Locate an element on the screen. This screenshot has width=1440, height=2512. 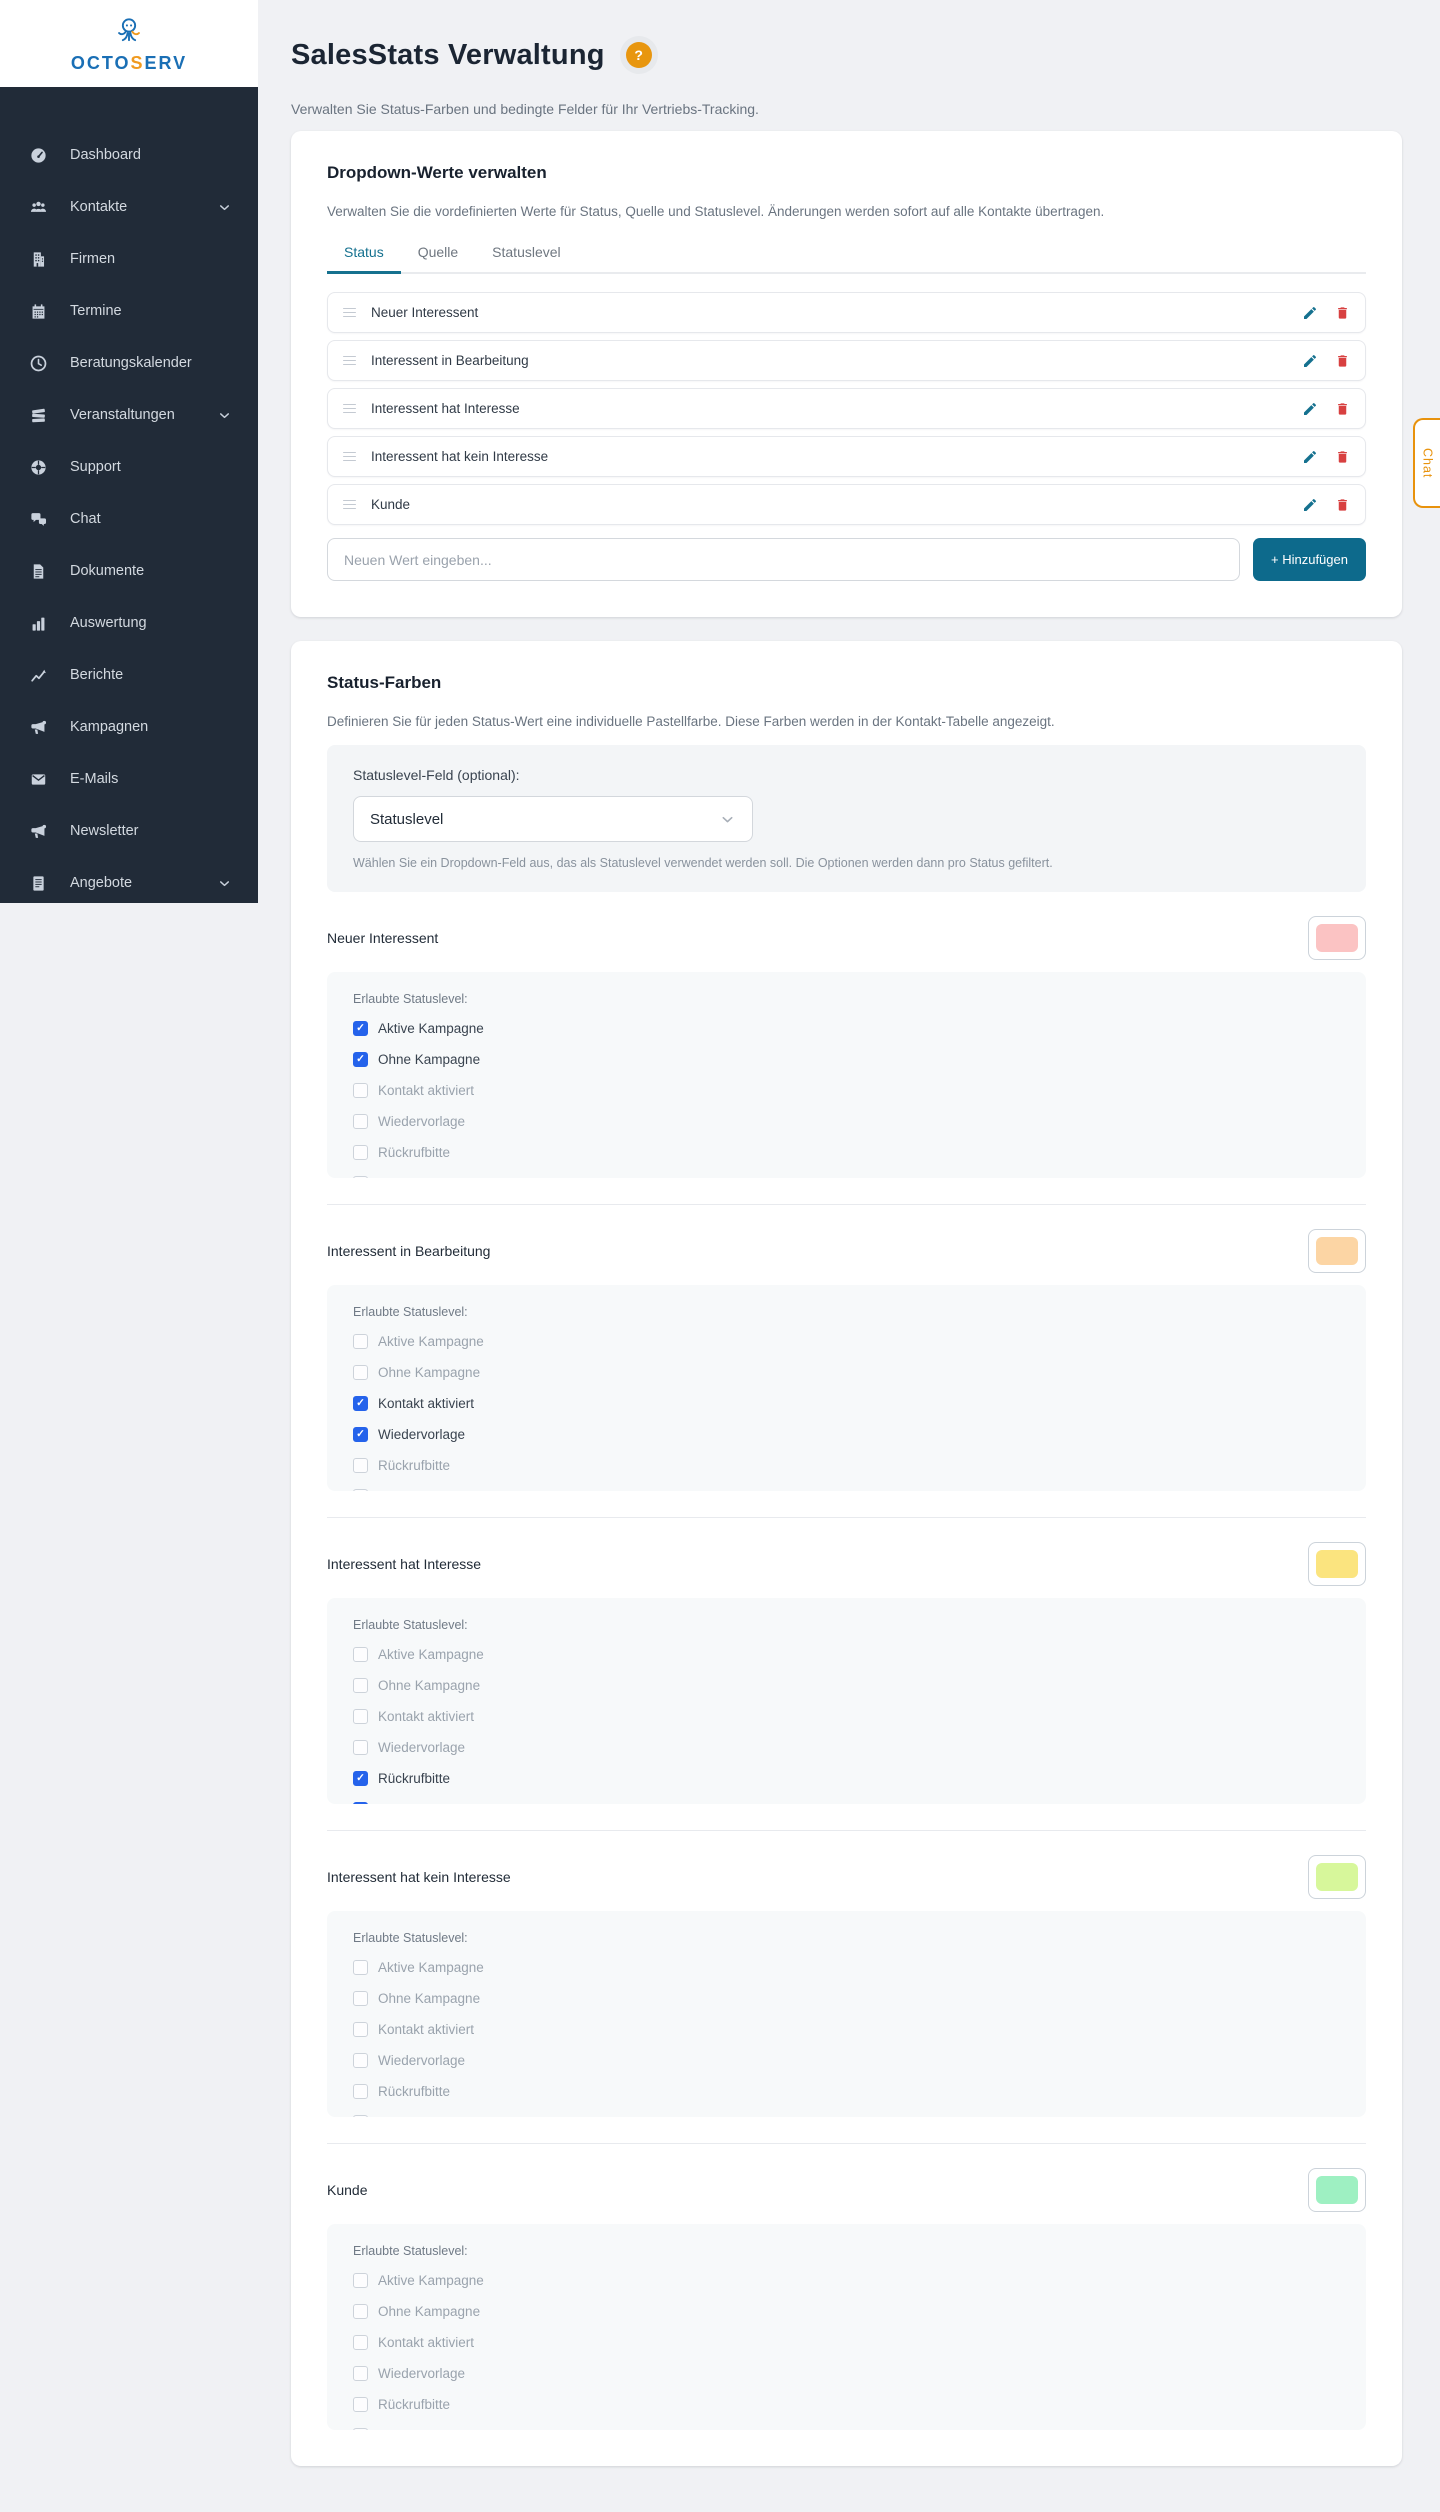
sidebar-item-support: Support is located at coordinates (129, 467).